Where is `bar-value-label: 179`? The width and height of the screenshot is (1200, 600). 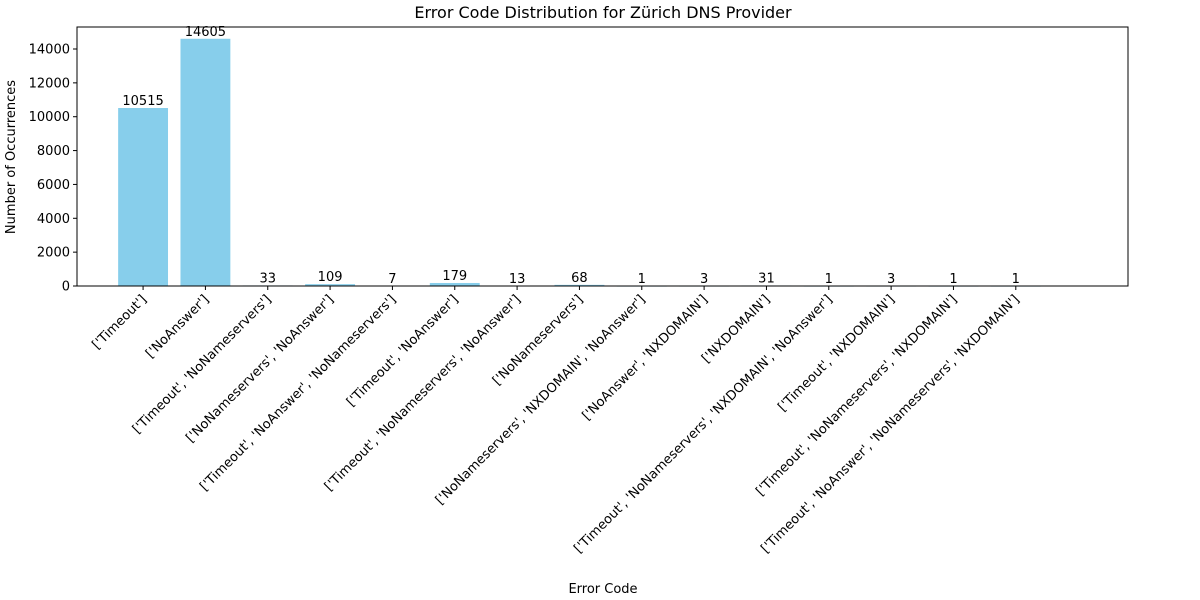
bar-value-label: 179 is located at coordinates (454, 276).